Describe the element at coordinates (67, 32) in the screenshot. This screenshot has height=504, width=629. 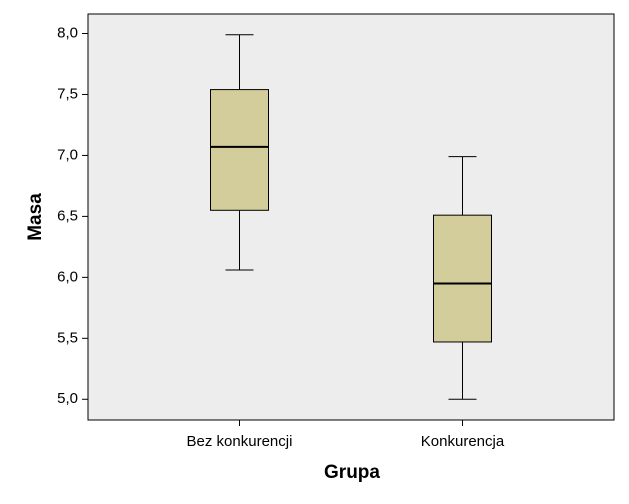
I see `y-tick-label: 8,0` at that location.